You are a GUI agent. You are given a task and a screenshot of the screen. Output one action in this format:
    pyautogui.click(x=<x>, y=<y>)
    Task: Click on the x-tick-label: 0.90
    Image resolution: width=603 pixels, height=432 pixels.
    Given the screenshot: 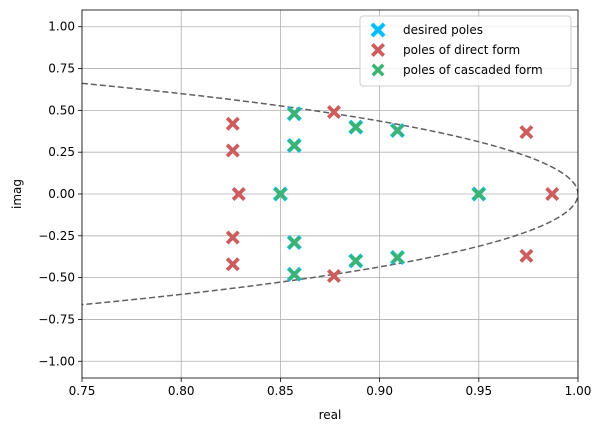 What is the action you would take?
    pyautogui.click(x=379, y=391)
    